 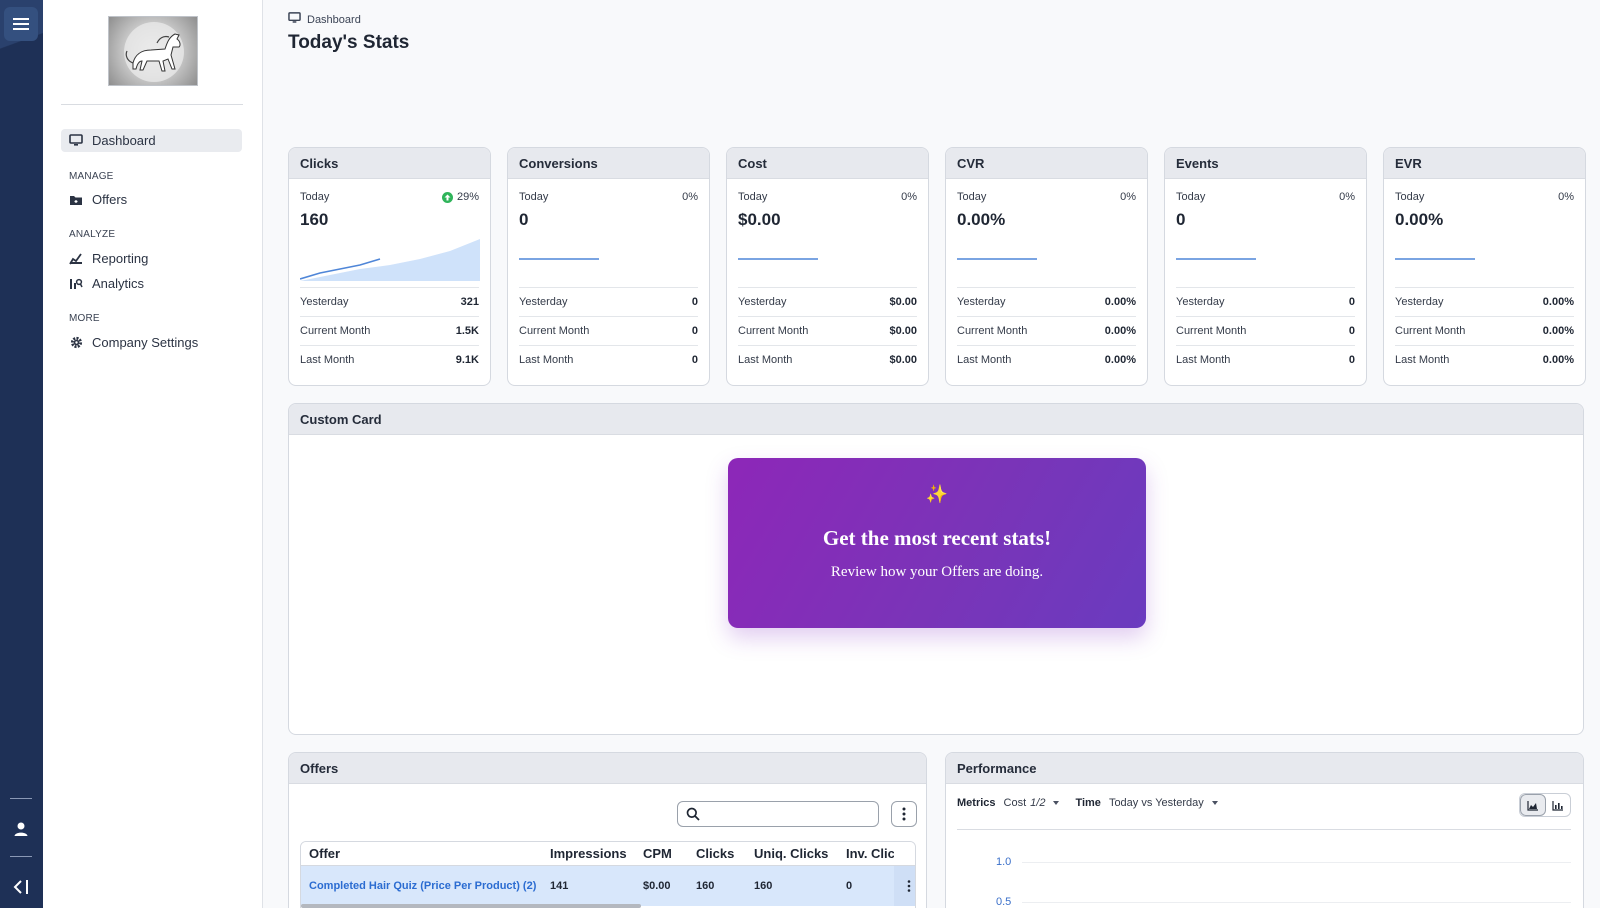 I want to click on promo-subtitle: Review how your Offers are doing., so click(x=937, y=572).